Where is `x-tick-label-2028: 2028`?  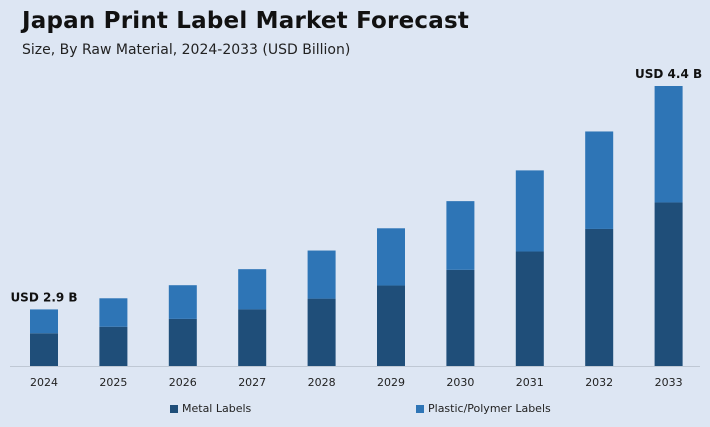
x-tick-label-2028: 2028 is located at coordinates (322, 382).